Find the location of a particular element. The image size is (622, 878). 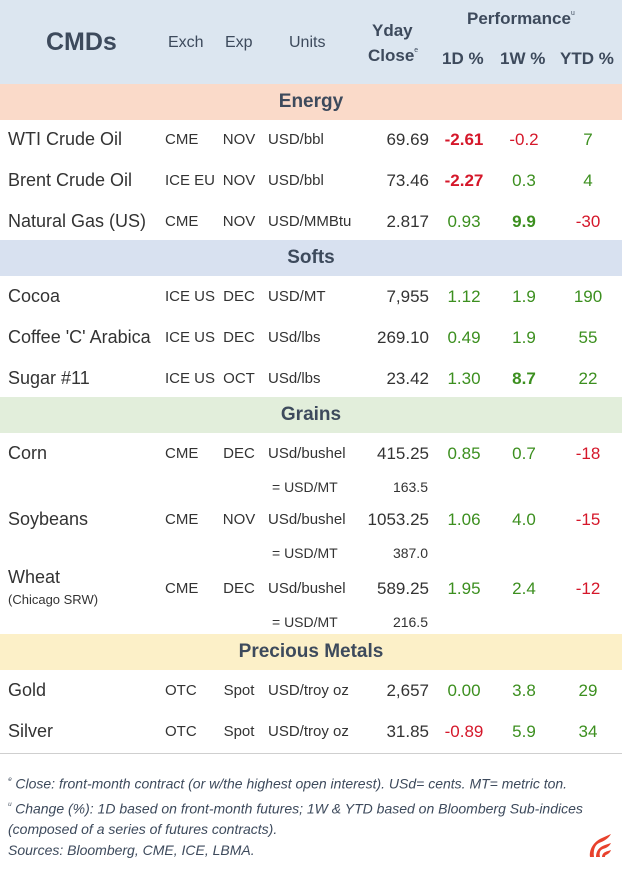

change-1w: -0.2 is located at coordinates (524, 139).